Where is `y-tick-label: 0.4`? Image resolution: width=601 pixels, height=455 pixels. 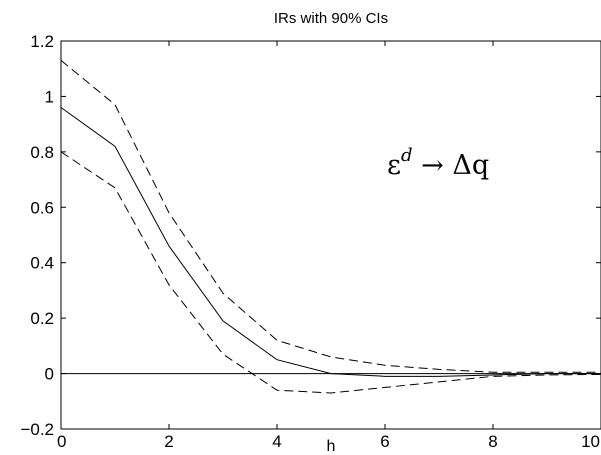
y-tick-label: 0.4 is located at coordinates (42, 263).